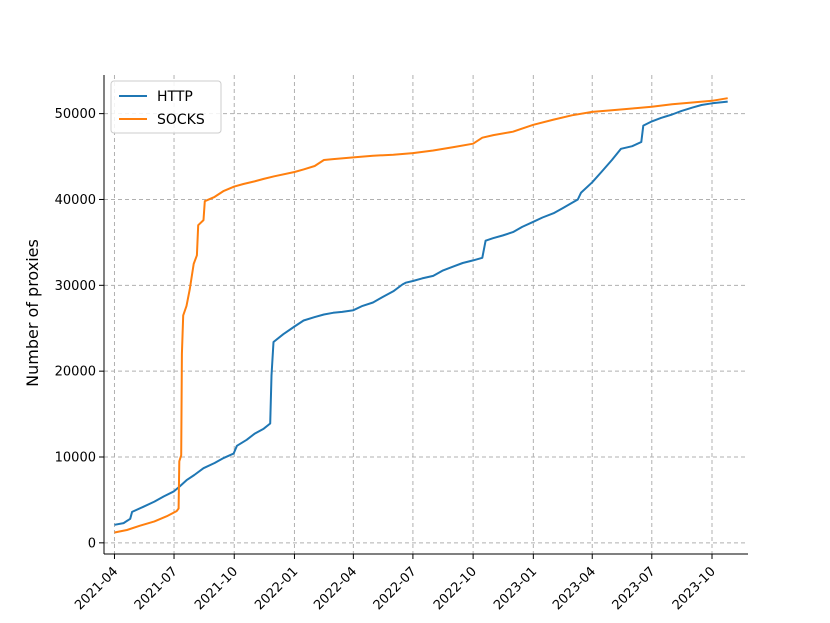  What do you see at coordinates (395, 588) in the screenshot?
I see `x-tick-label: 2022-07` at bounding box center [395, 588].